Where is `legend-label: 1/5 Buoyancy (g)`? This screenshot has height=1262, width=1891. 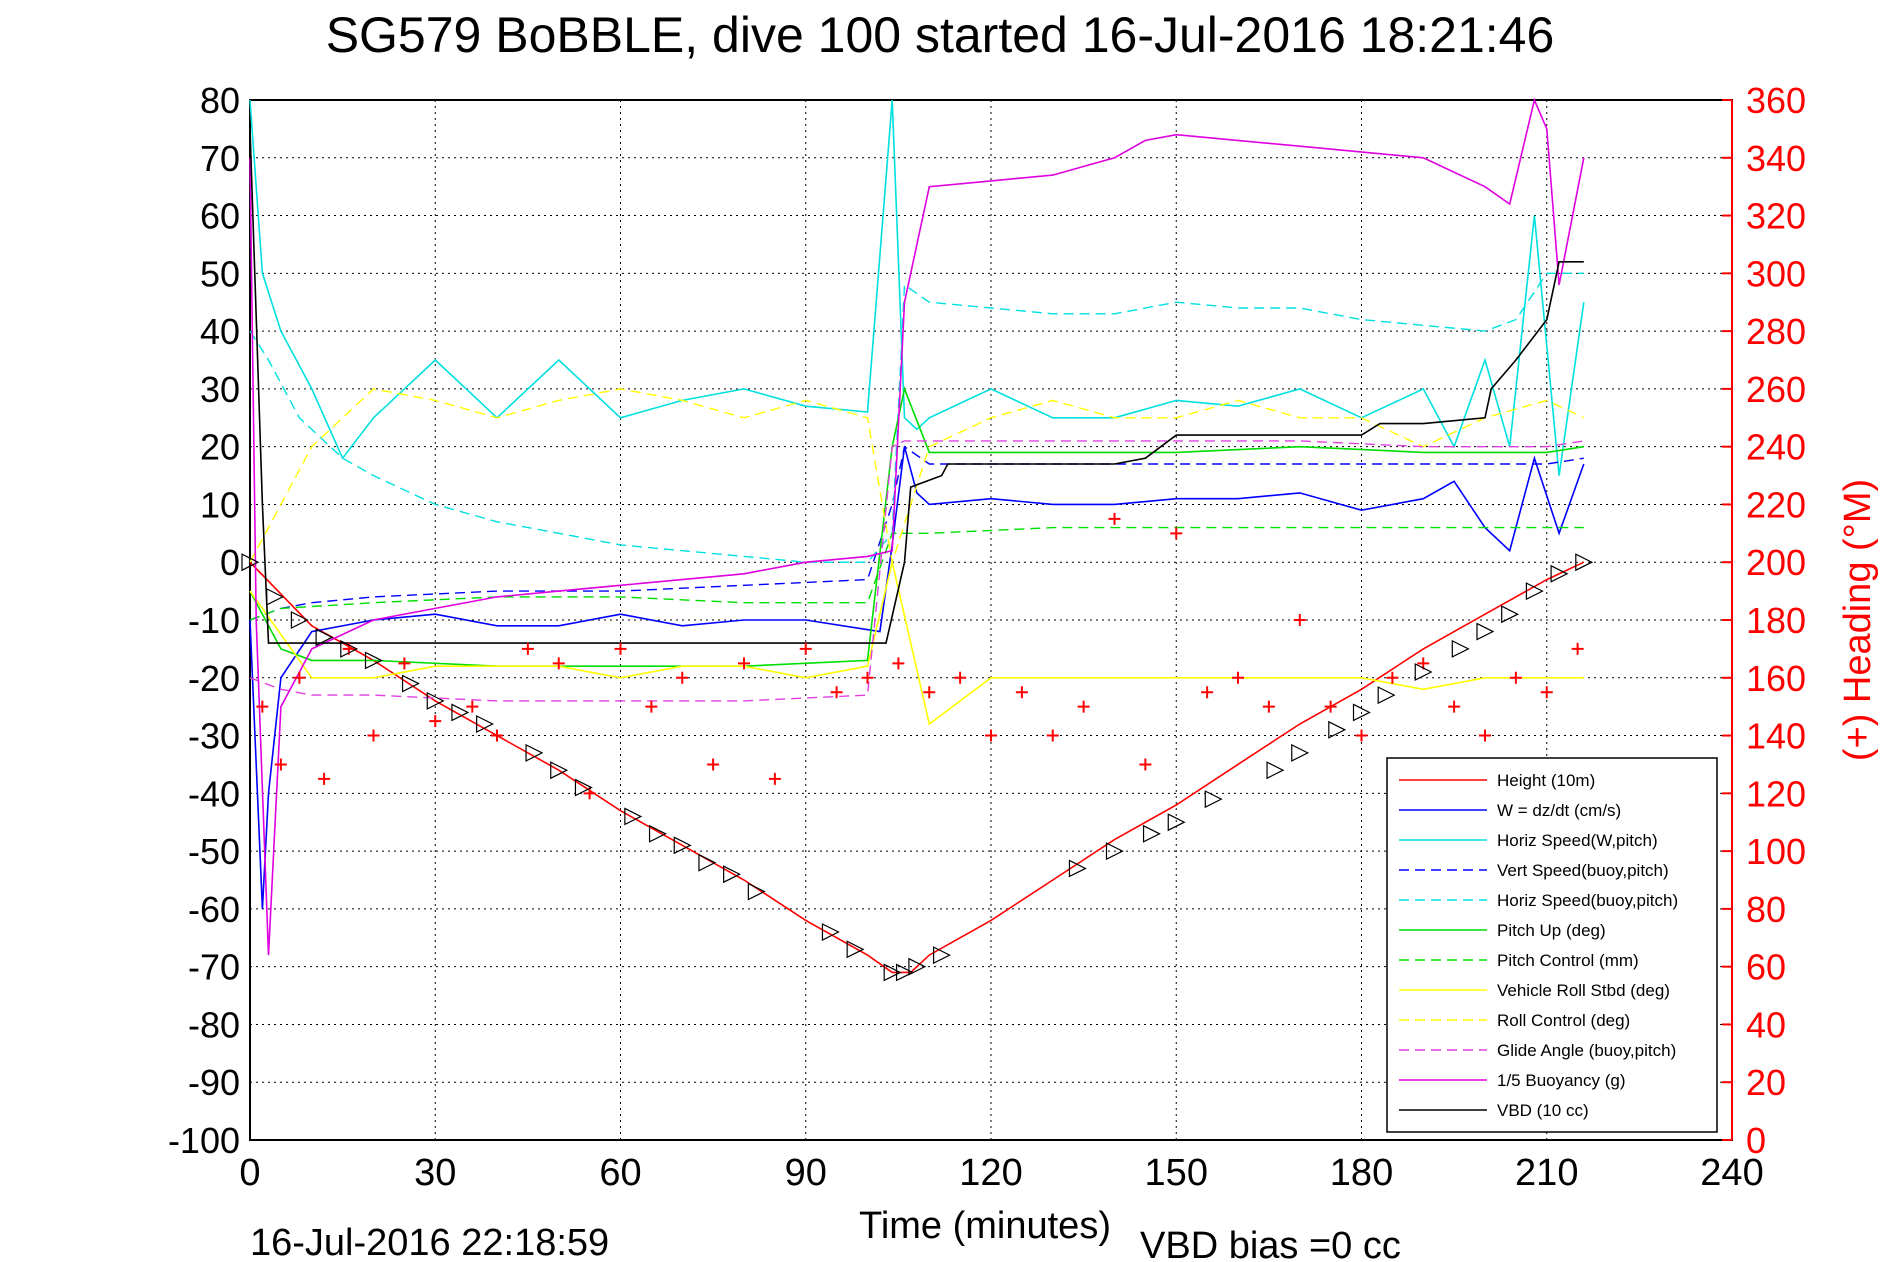 legend-label: 1/5 Buoyancy (g) is located at coordinates (1561, 1080).